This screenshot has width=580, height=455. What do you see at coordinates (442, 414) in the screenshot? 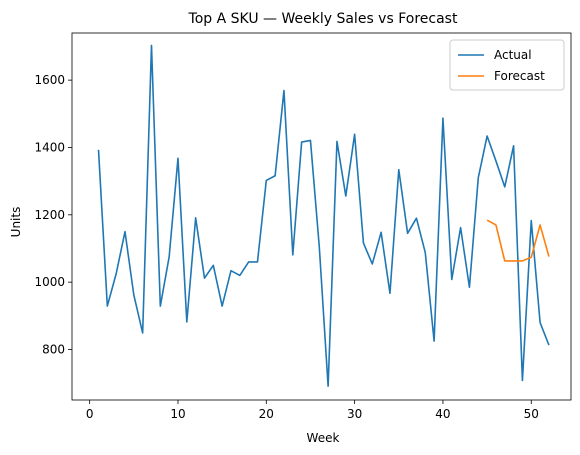
I see `x-tick-label: 40` at bounding box center [442, 414].